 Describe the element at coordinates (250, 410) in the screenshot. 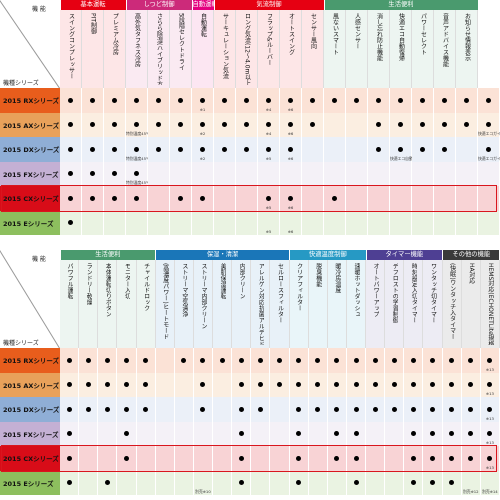

I see `series-row: 2015 DXシリーズ ※13` at that location.